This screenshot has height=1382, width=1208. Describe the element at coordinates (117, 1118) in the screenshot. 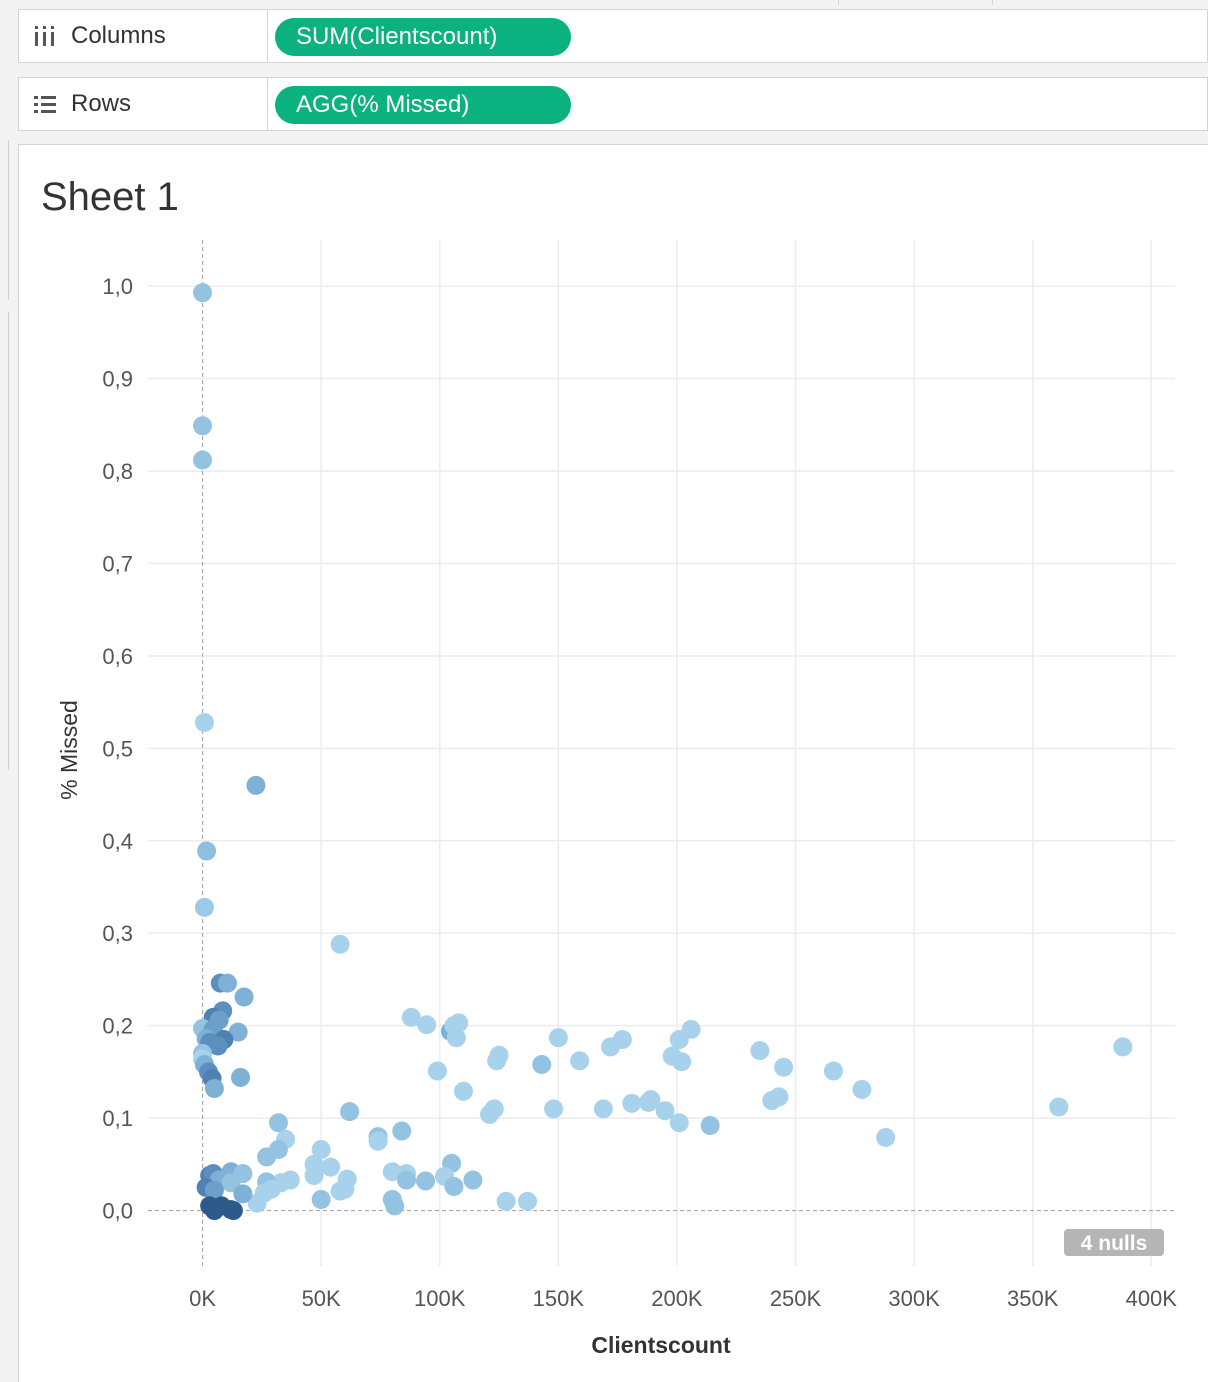

I see `y-tick-label: 0,1` at that location.